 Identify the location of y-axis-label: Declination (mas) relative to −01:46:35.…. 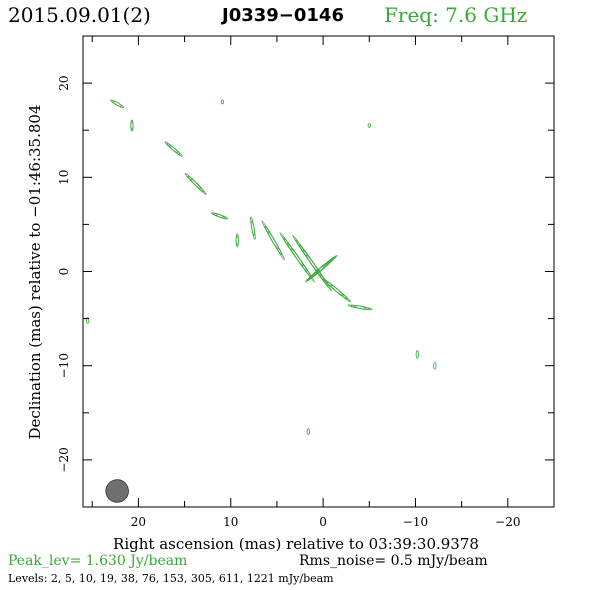
(35, 271).